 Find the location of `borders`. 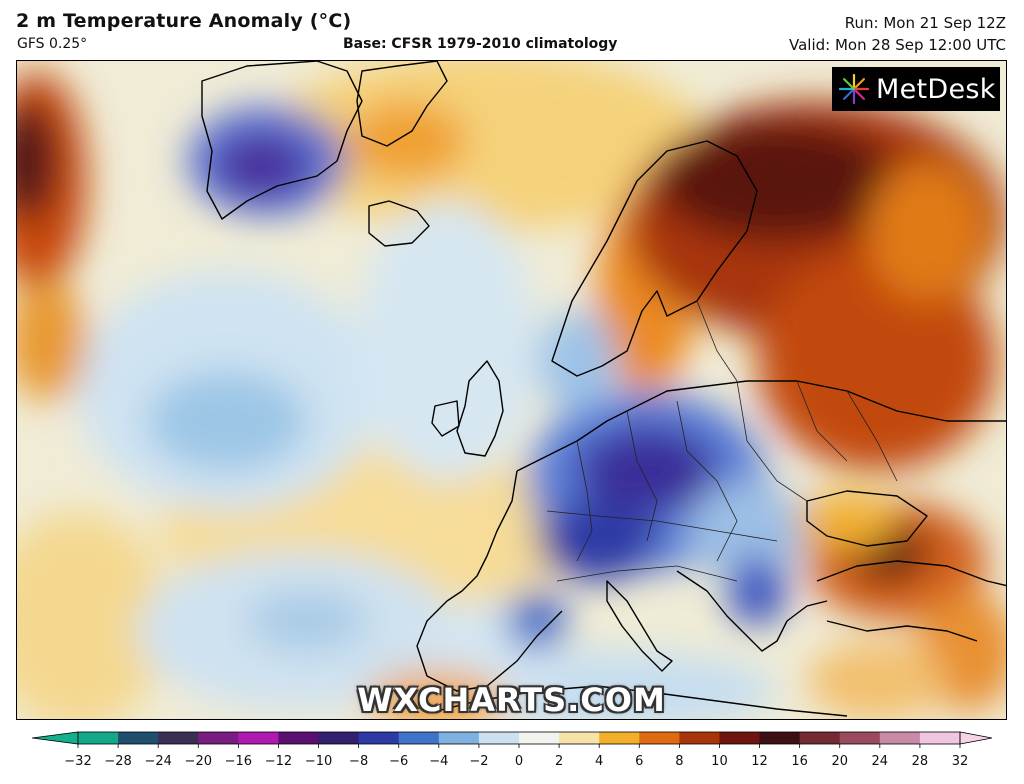

borders is located at coordinates (722, 441).